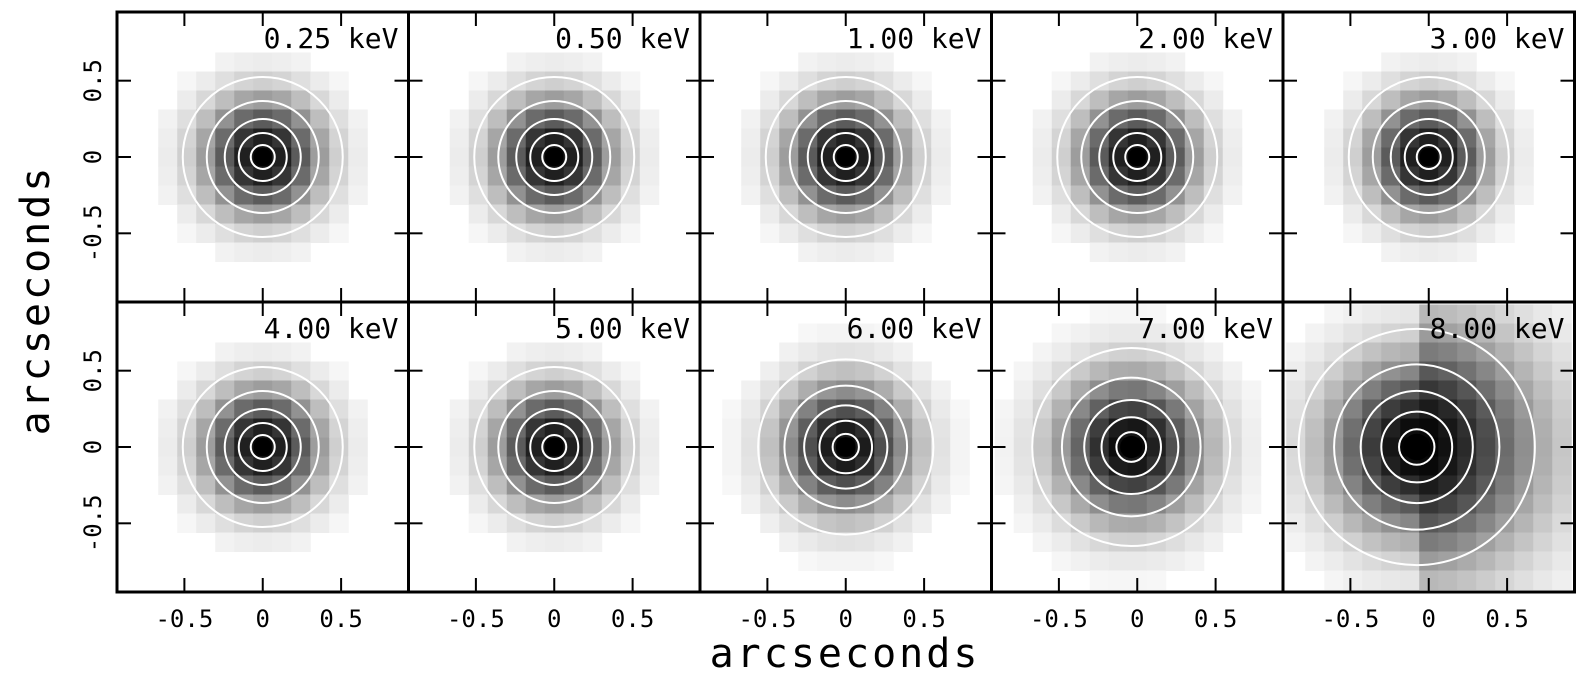  I want to click on core, so click(1137, 157).